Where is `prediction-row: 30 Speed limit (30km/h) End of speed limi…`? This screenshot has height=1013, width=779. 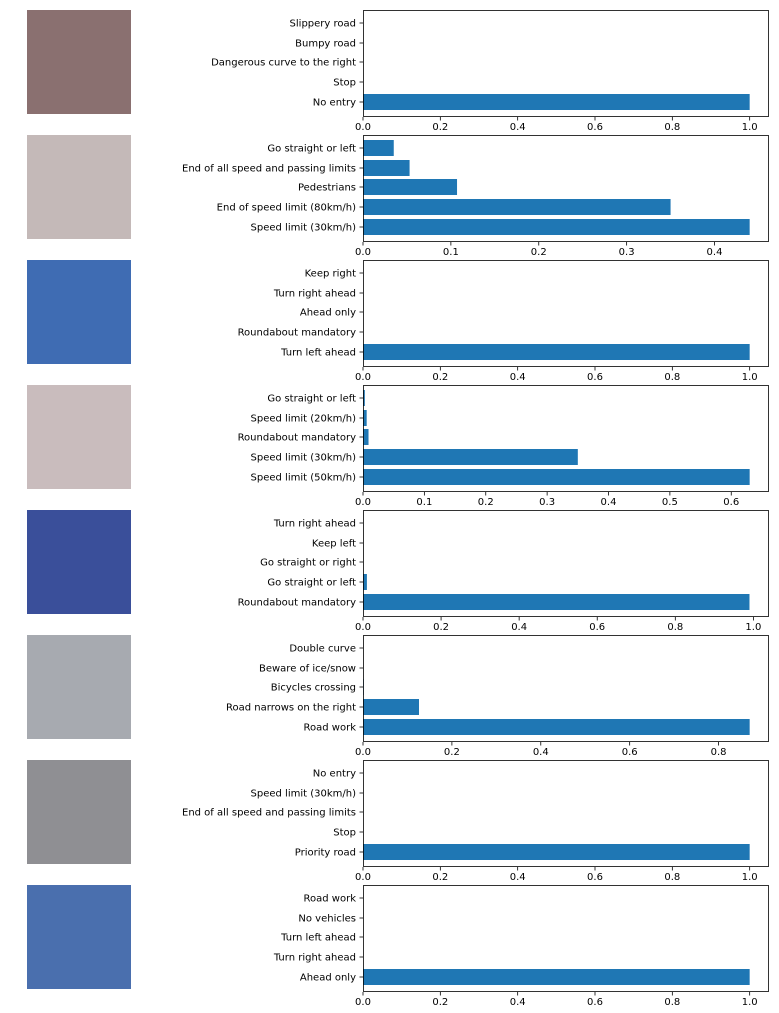 prediction-row: 30 Speed limit (30km/h) End of speed limi… is located at coordinates (389, 191).